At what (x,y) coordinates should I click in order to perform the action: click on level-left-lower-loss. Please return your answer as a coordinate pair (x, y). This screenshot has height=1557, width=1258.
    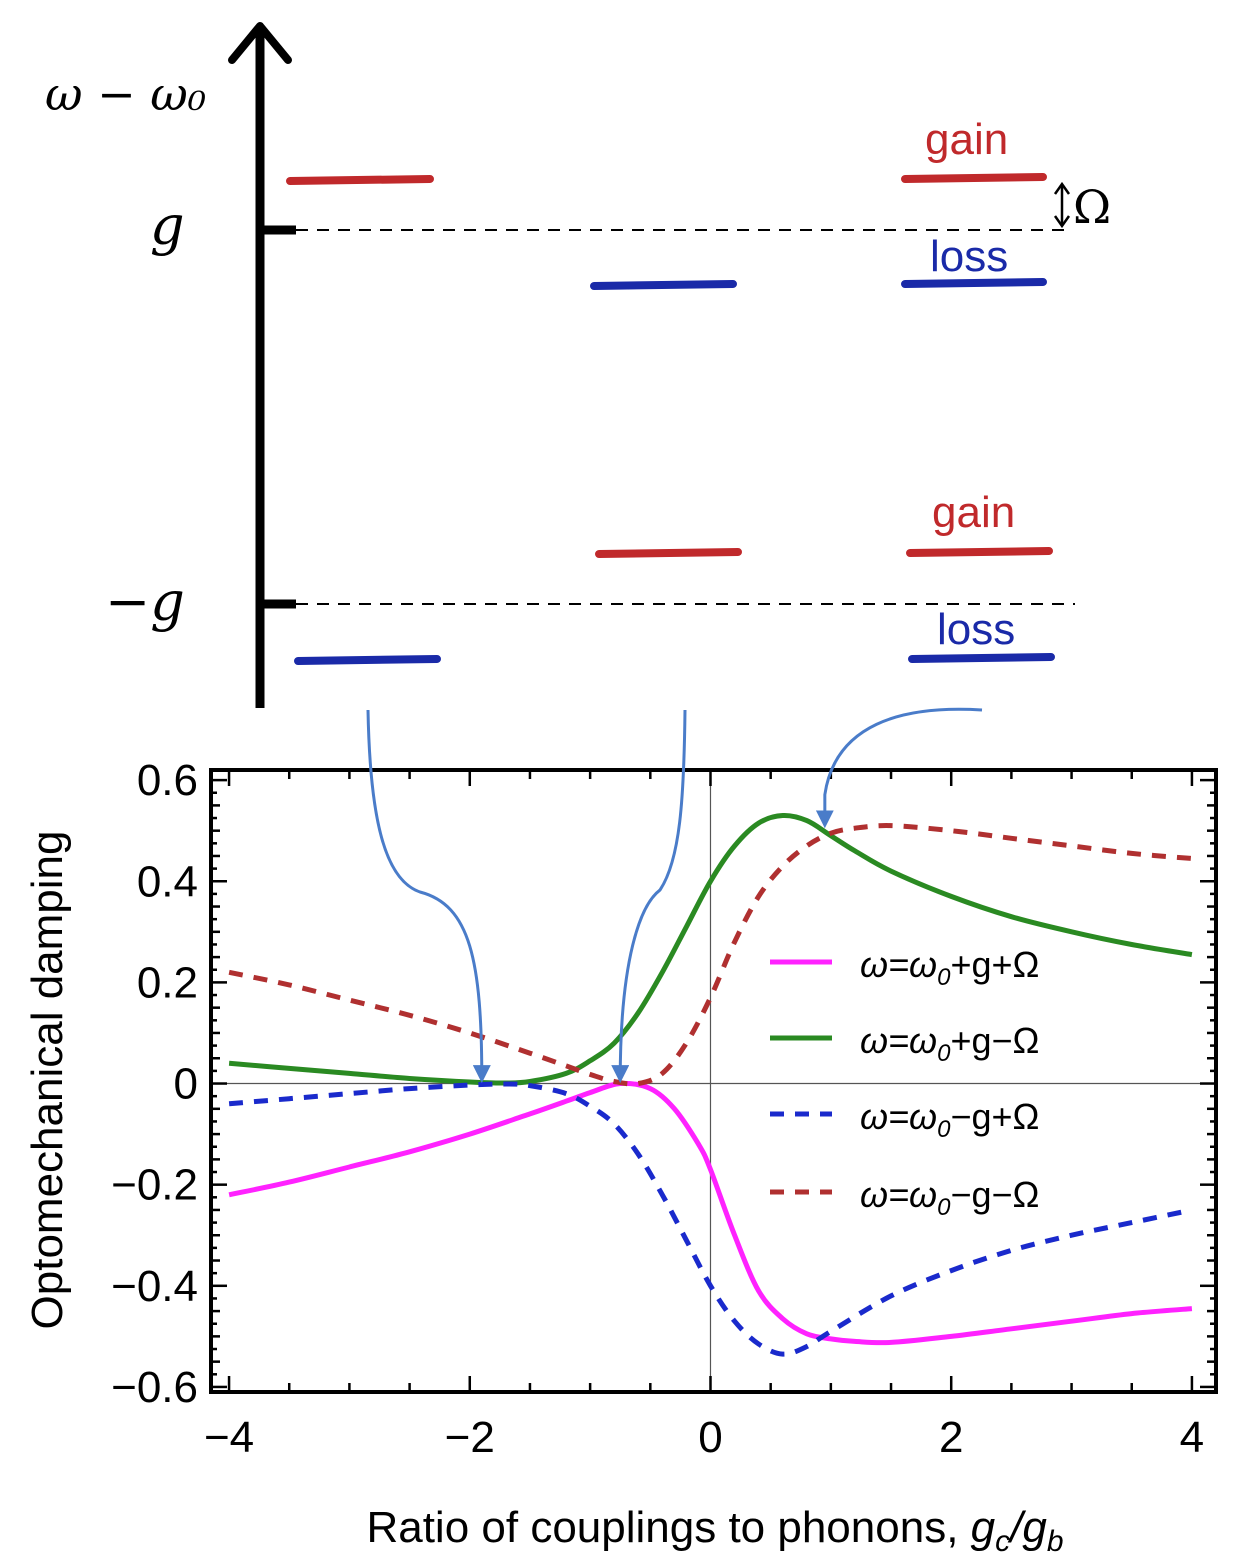
    Looking at the image, I should click on (367, 660).